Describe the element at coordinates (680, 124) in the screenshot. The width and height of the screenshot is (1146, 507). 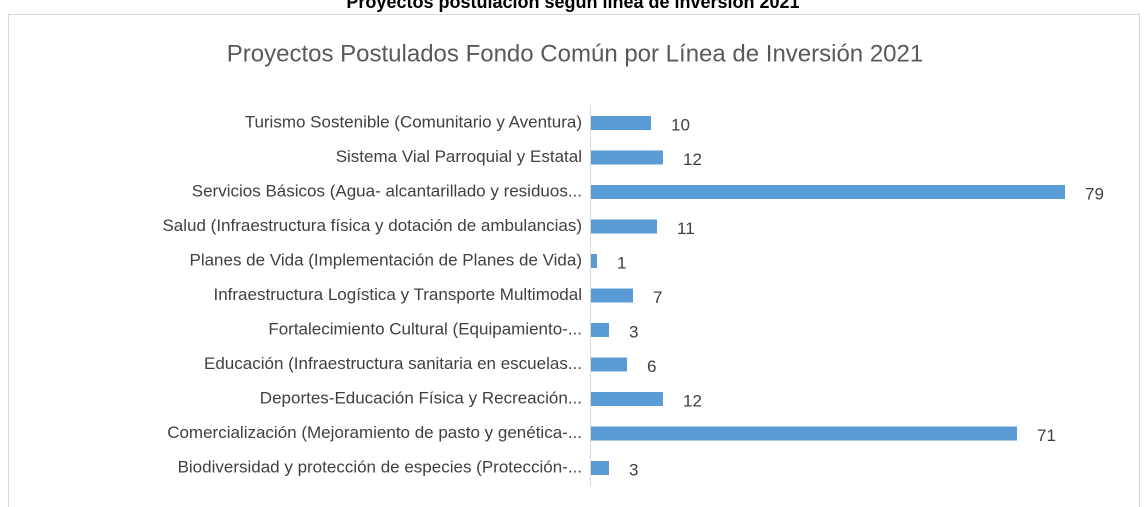
I see `value-label: 10` at that location.